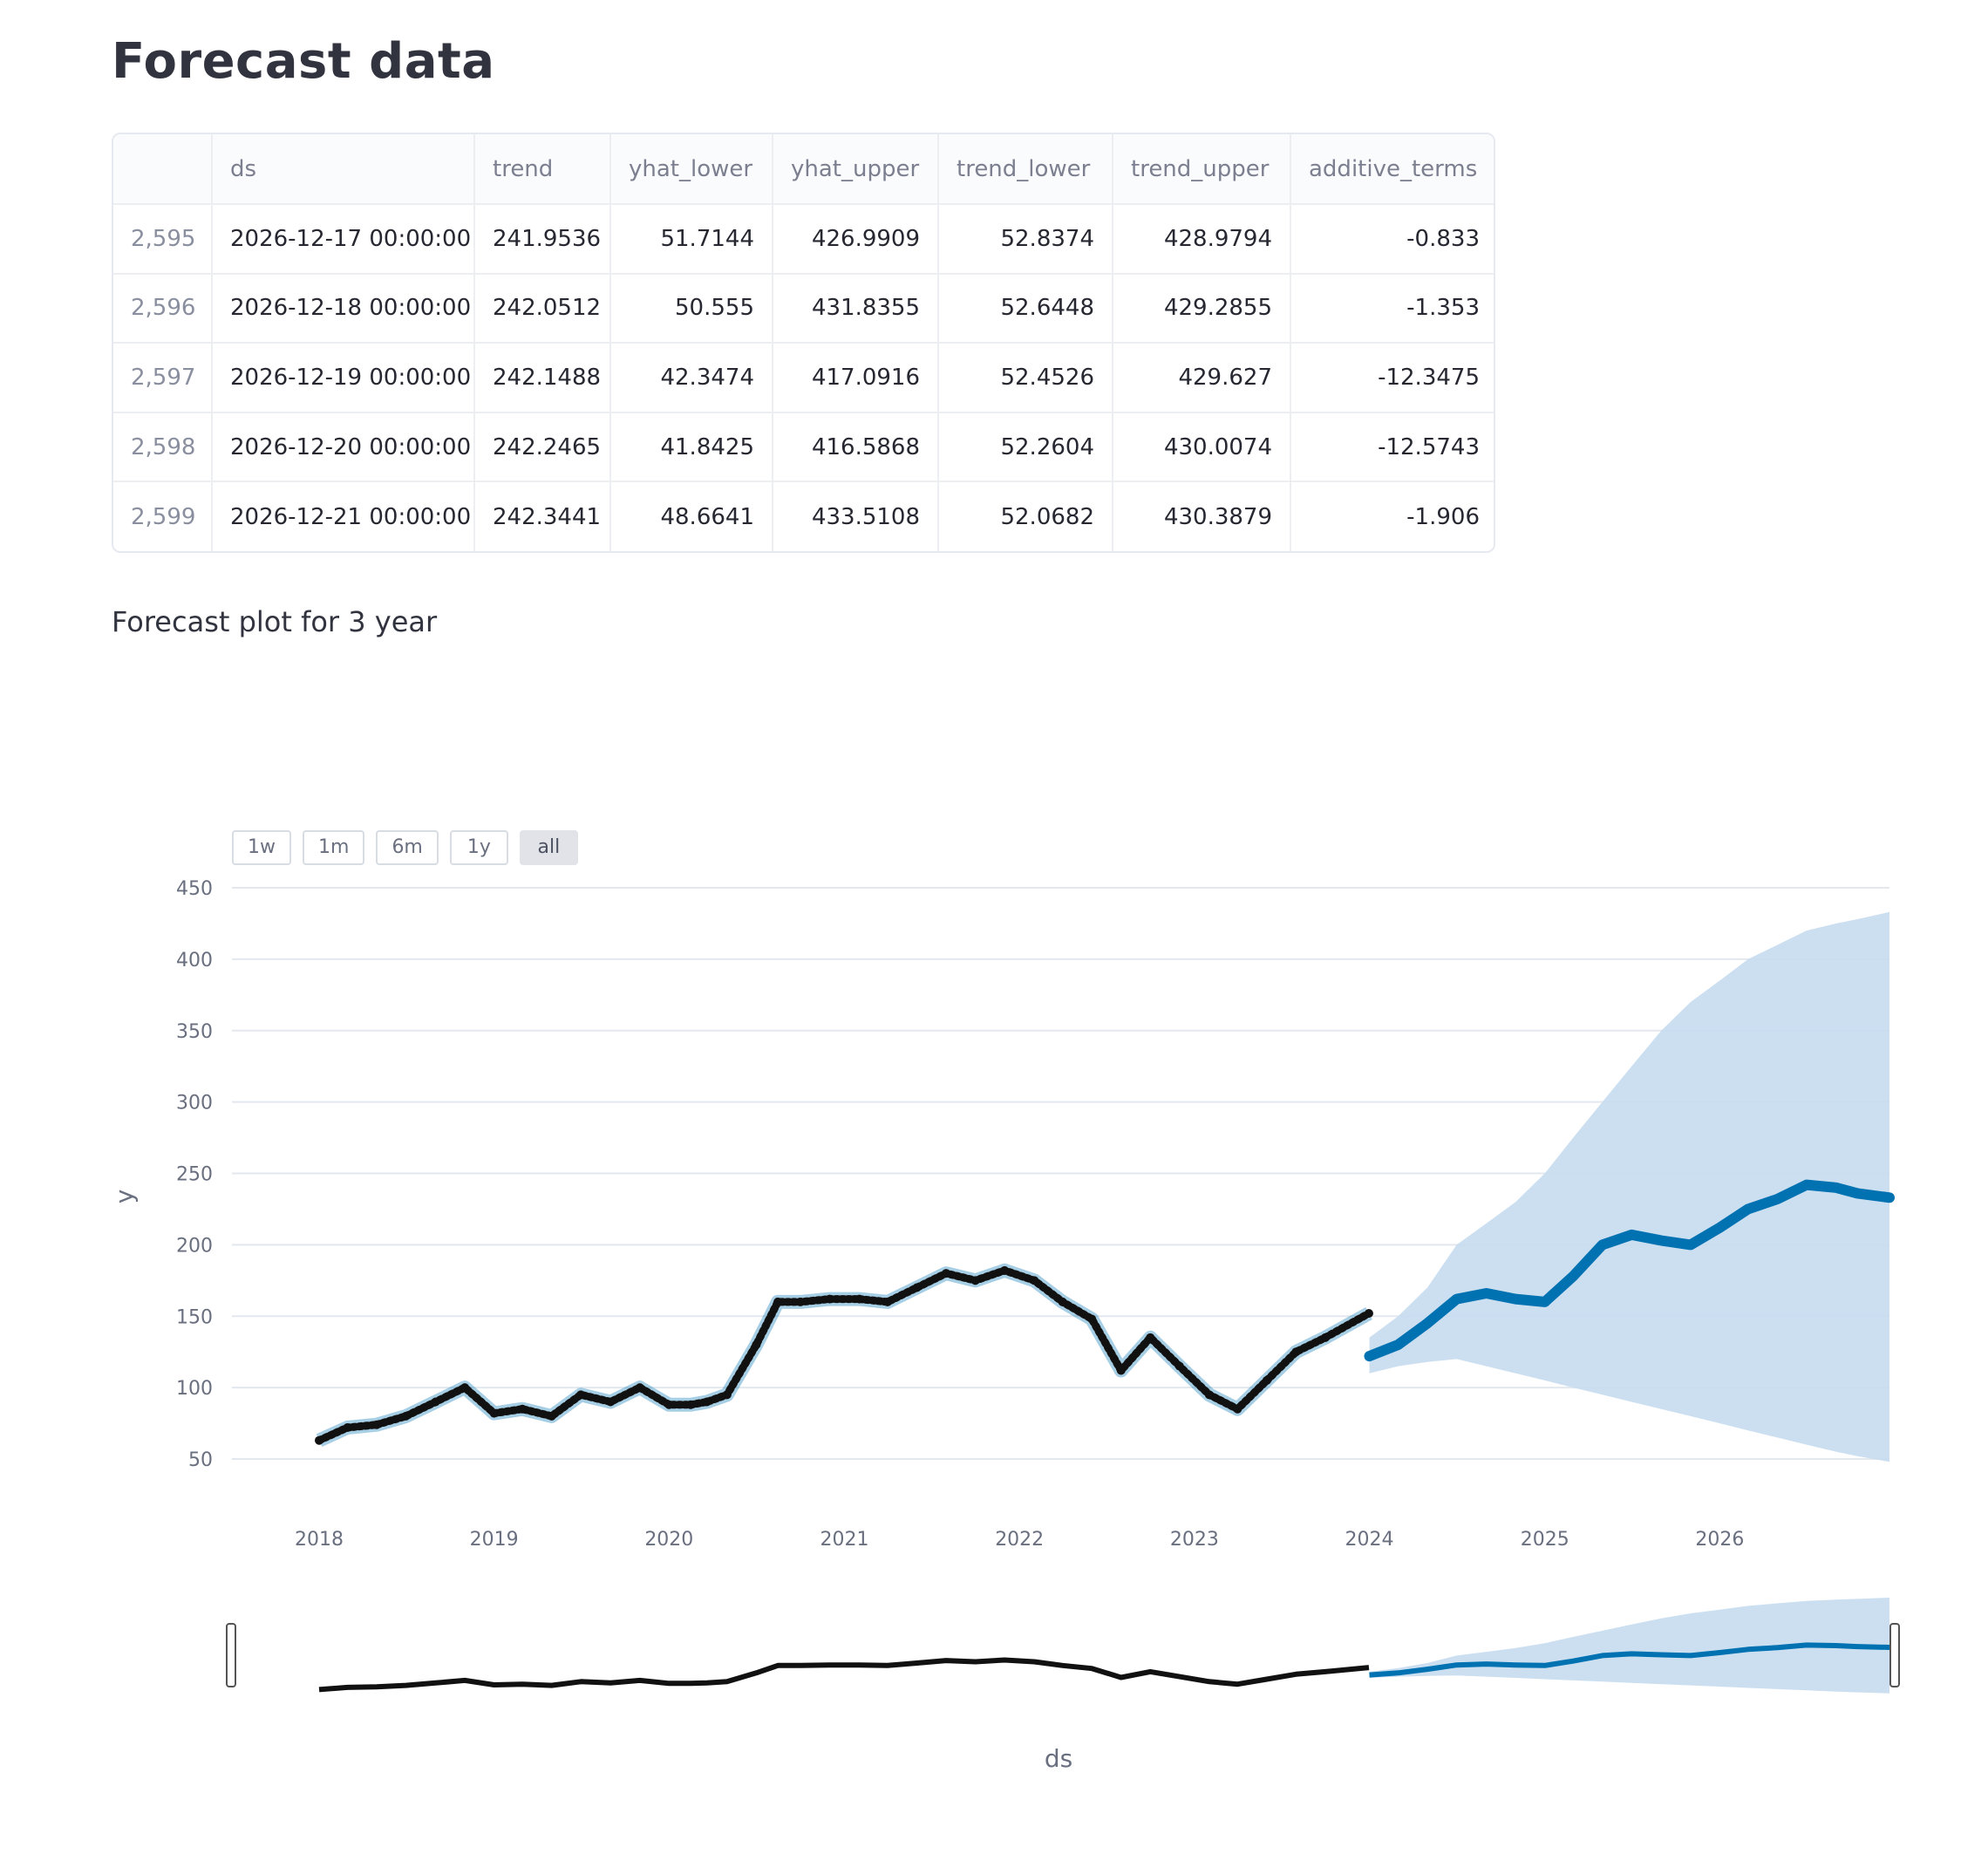  Describe the element at coordinates (1629, 1660) in the screenshot. I see `slider-forecast-line` at that location.